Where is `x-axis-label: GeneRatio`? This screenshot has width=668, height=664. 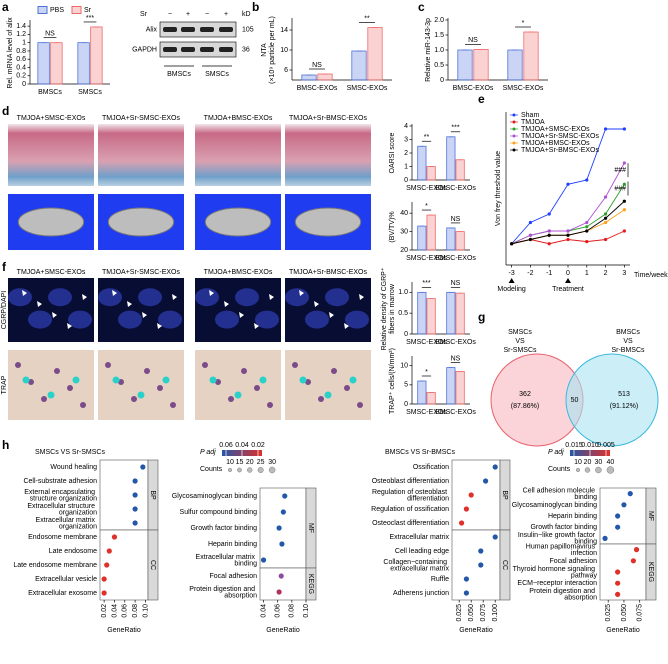 x-axis-label: GeneRatio is located at coordinates (283, 630).